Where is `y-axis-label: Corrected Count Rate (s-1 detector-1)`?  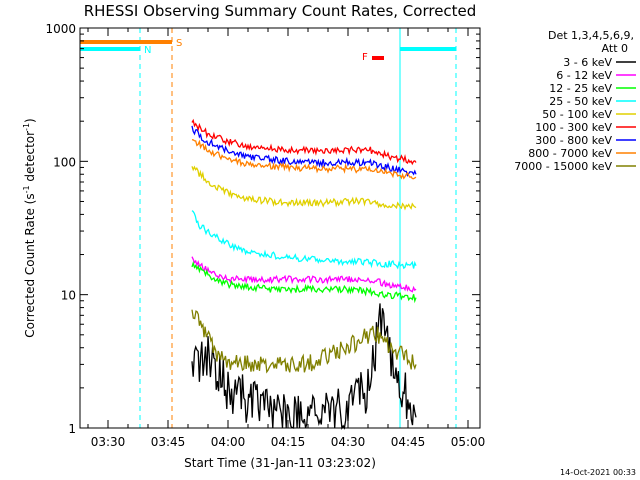
y-axis-label: Corrected Count Rate (s-1 detector-1) is located at coordinates (29, 227).